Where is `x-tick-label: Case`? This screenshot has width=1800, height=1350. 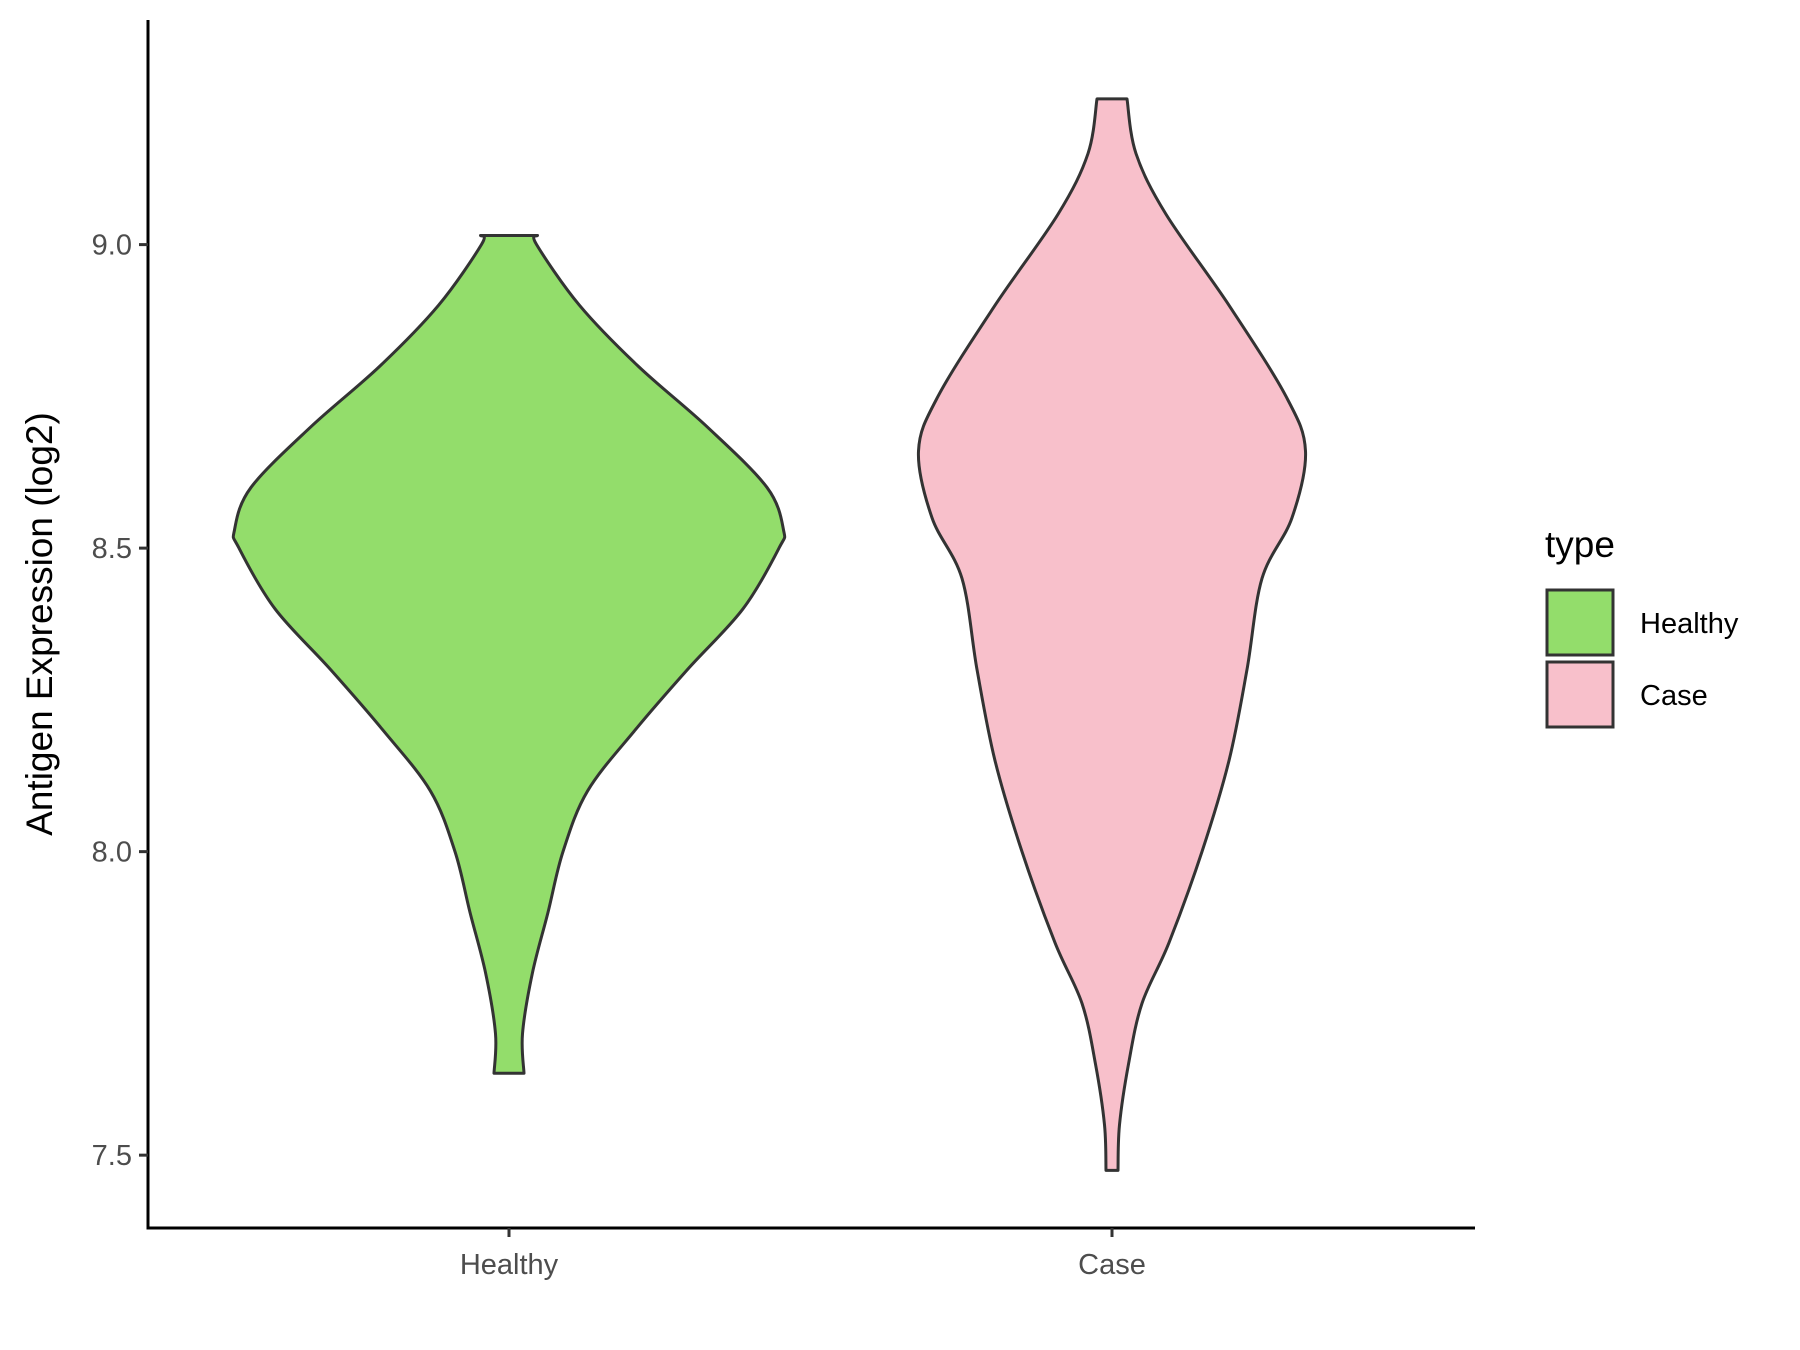
x-tick-label: Case is located at coordinates (1112, 1265).